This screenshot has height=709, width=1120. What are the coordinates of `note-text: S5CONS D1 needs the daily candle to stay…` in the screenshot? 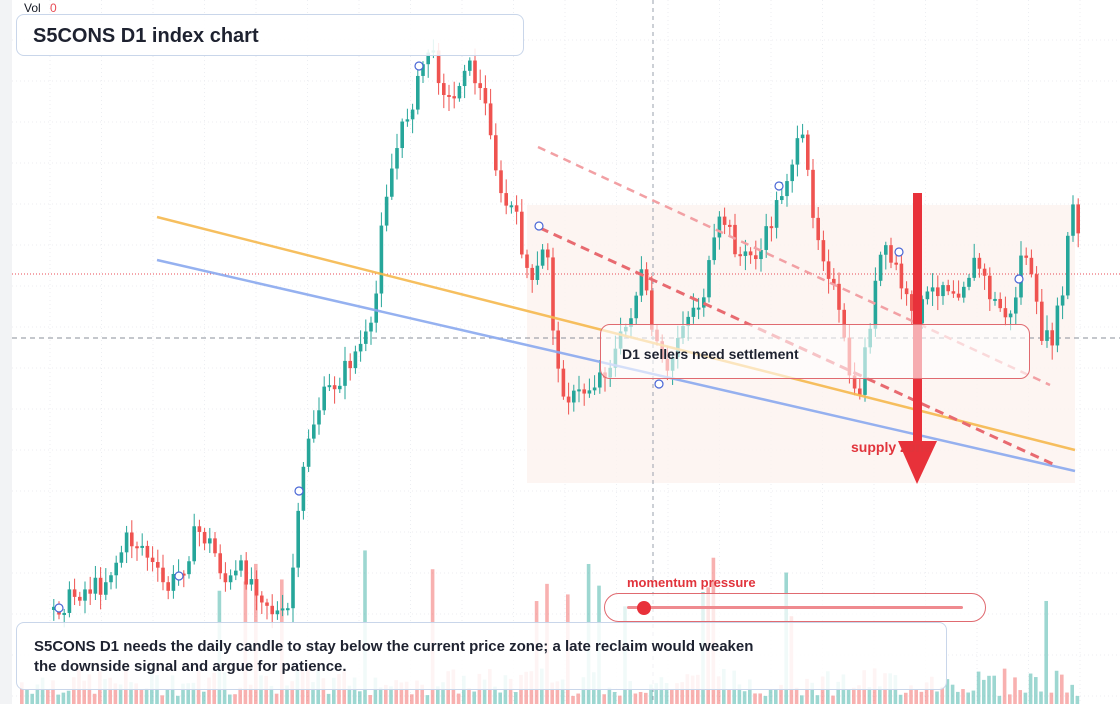 It's located at (394, 656).